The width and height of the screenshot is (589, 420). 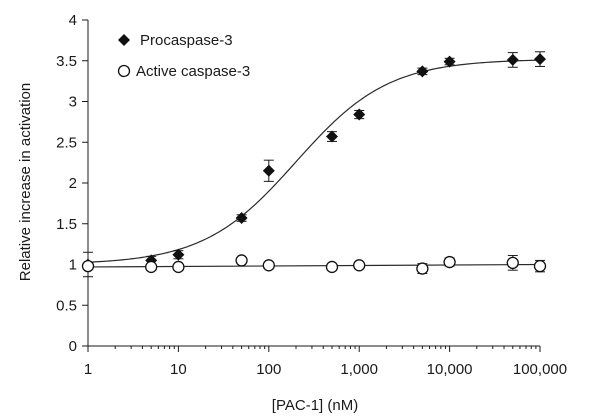 I want to click on y-axis-ticks: 0 0.5 1 1.5 2 2.5 3 3.5 4, so click(x=72, y=183).